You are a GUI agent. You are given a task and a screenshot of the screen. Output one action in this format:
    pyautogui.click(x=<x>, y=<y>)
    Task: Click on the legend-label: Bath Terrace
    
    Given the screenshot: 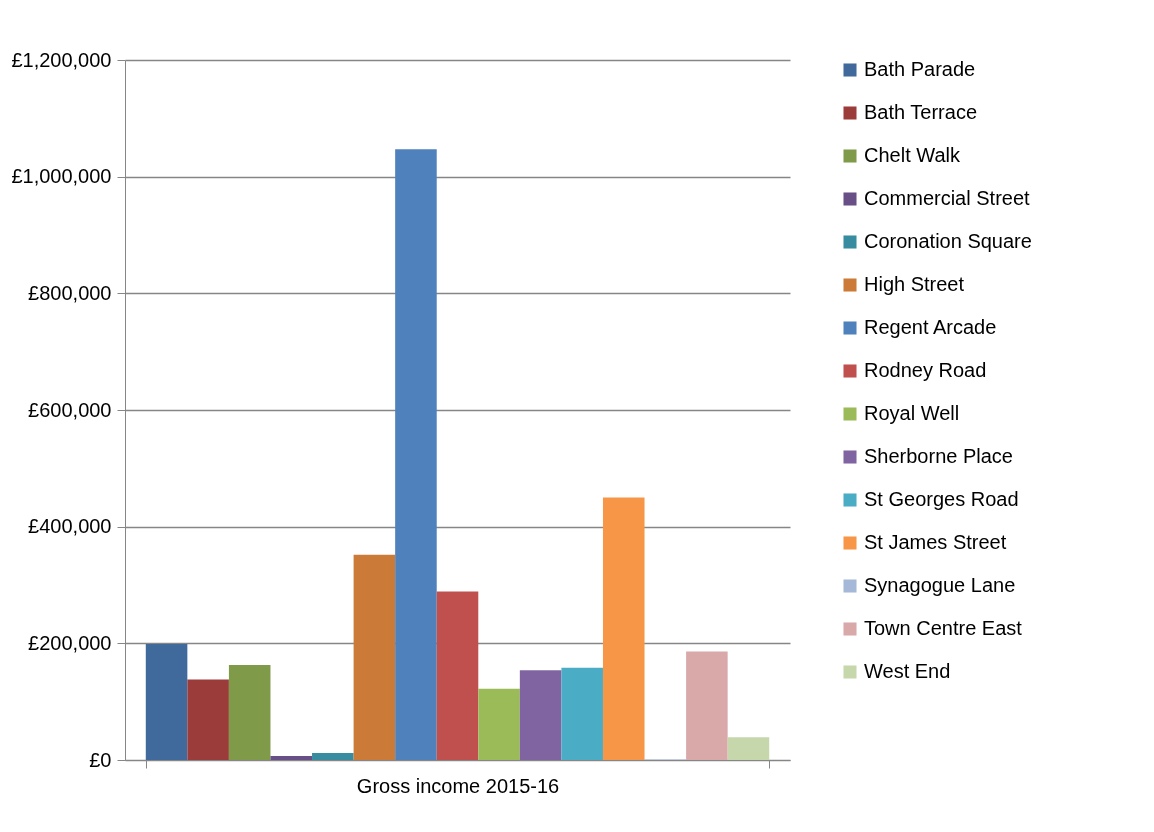 What is the action you would take?
    pyautogui.click(x=921, y=112)
    